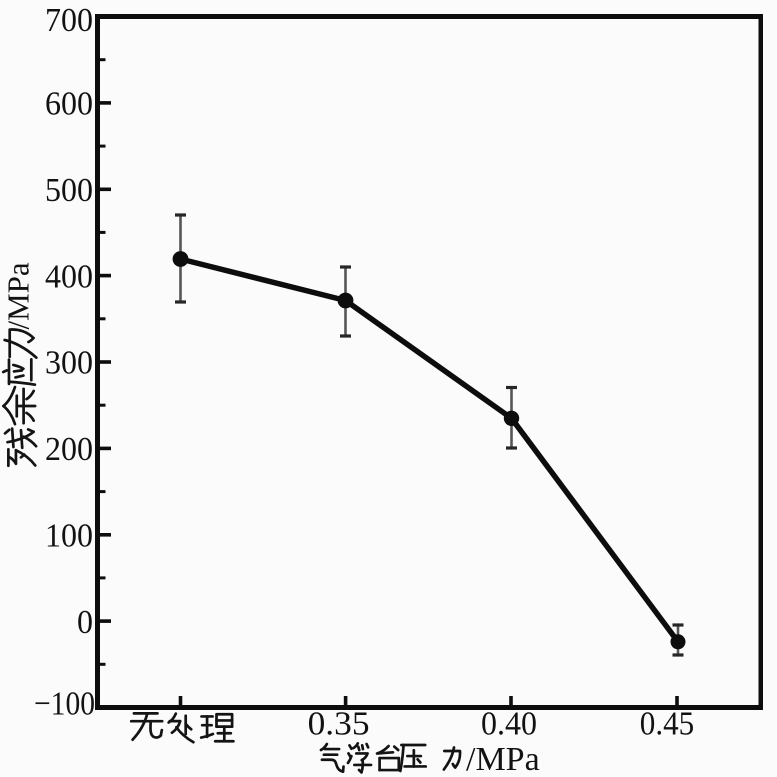  I want to click on svg-text: 600, so click(69, 104).